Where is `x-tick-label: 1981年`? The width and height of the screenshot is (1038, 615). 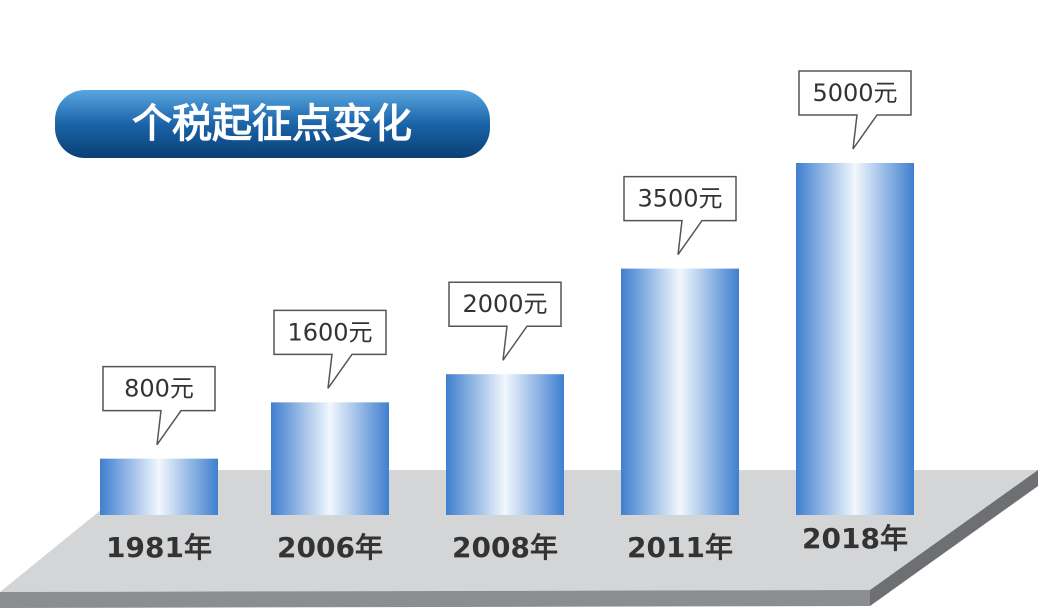 x-tick-label: 1981年 is located at coordinates (159, 547).